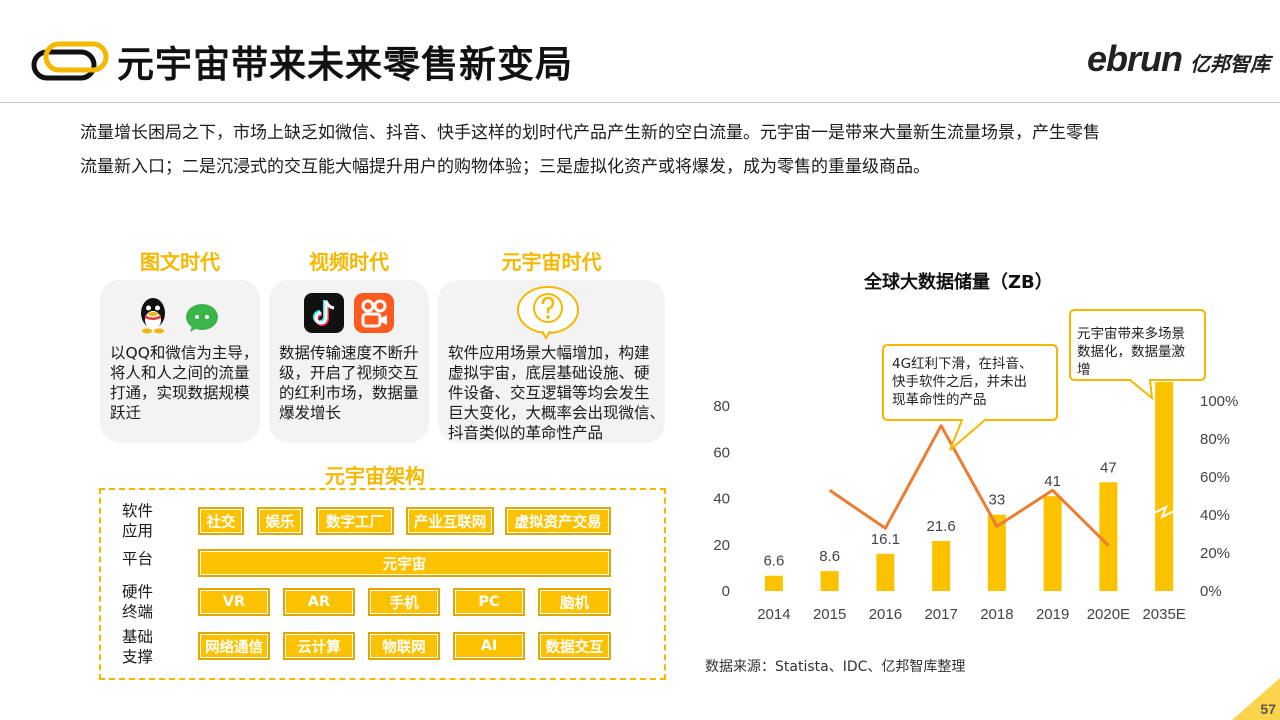 The image size is (1280, 720). I want to click on arch-label-line: 终端, so click(138, 612).